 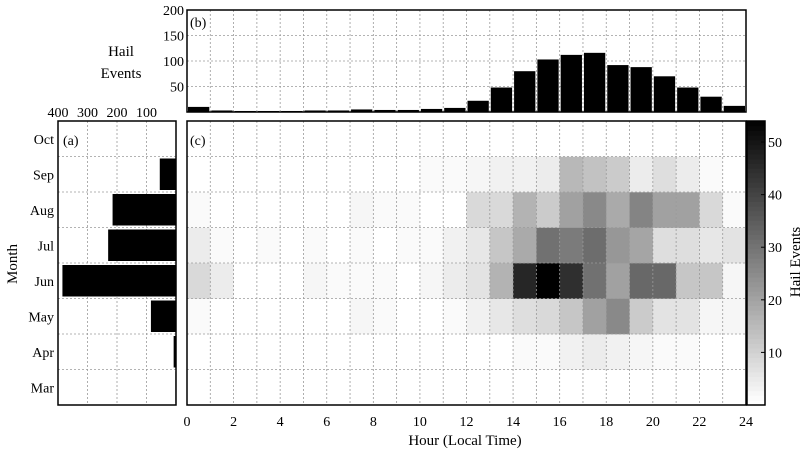 I want to click on colorbar-tick-label: 10, so click(x=775, y=353).